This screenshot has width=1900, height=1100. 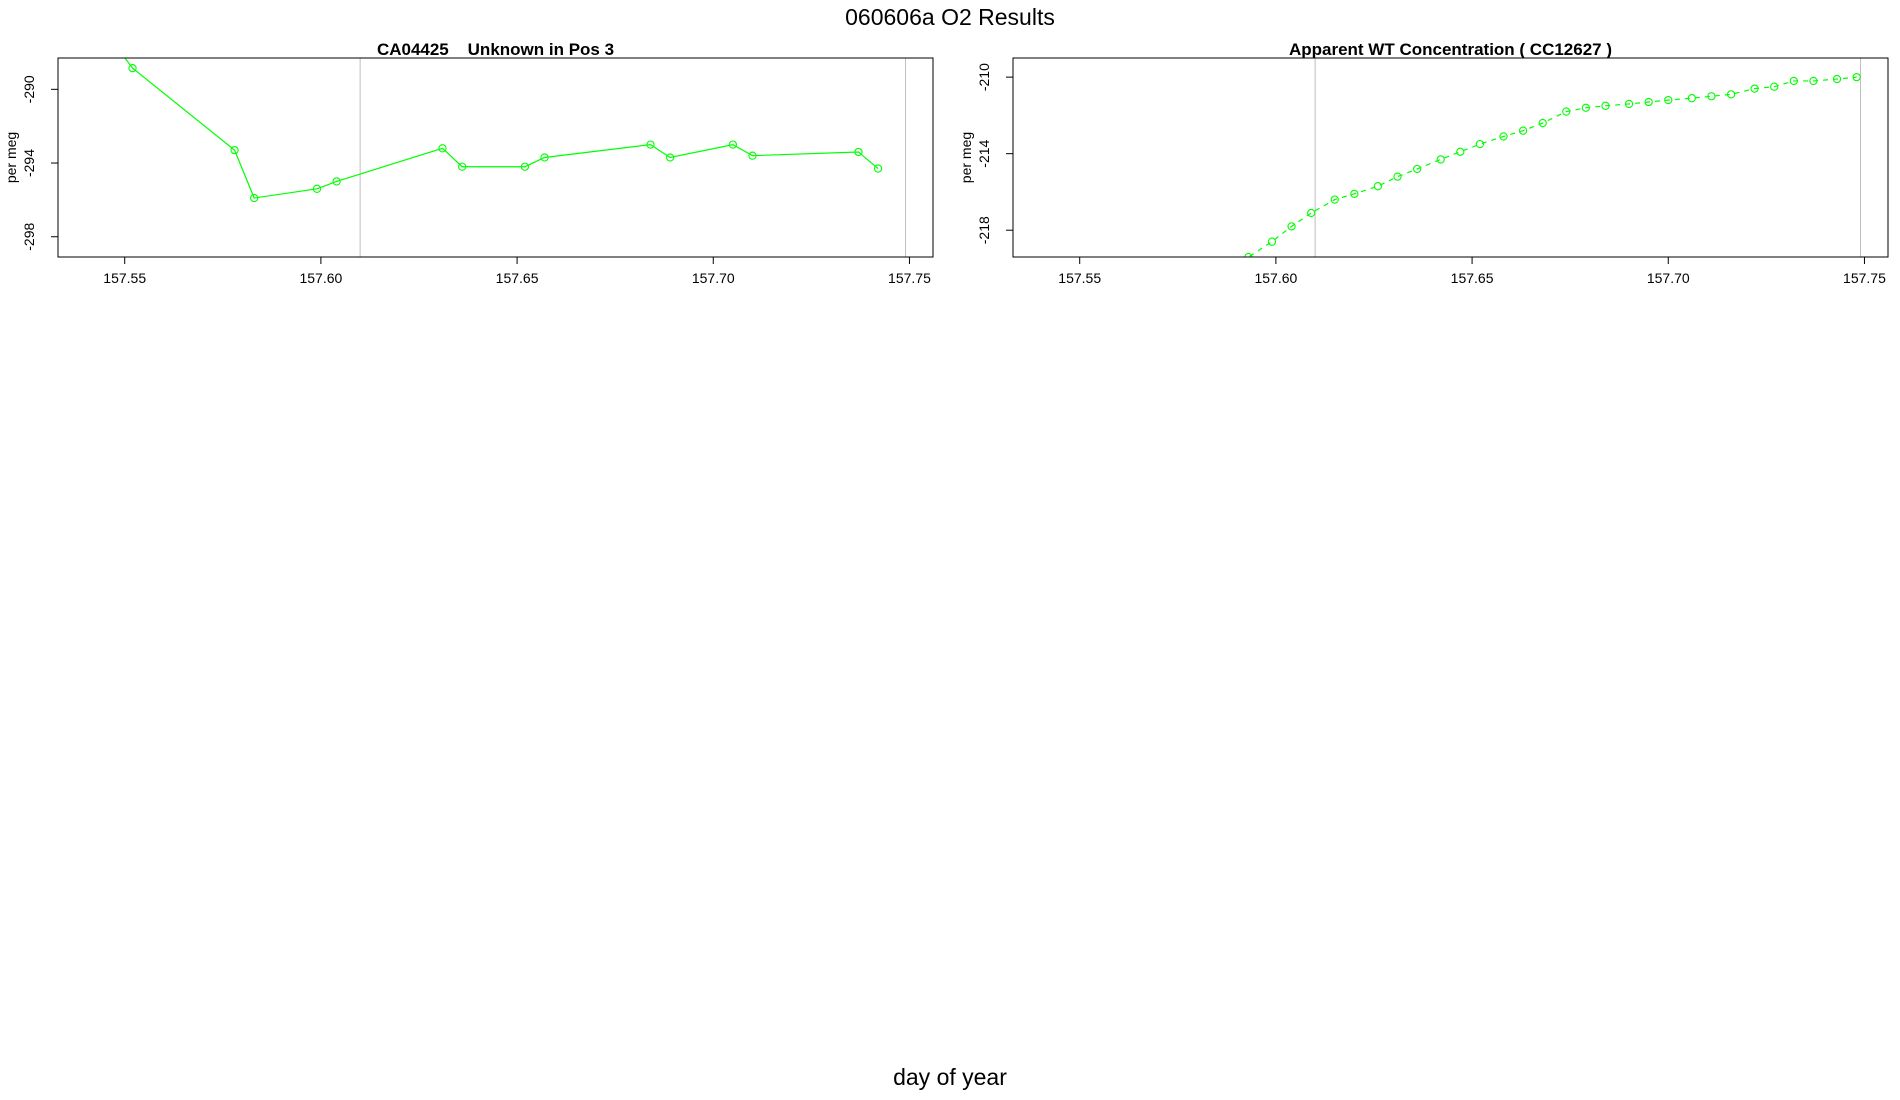 What do you see at coordinates (984, 77) in the screenshot?
I see `chart-1-y-tick-label: -210` at bounding box center [984, 77].